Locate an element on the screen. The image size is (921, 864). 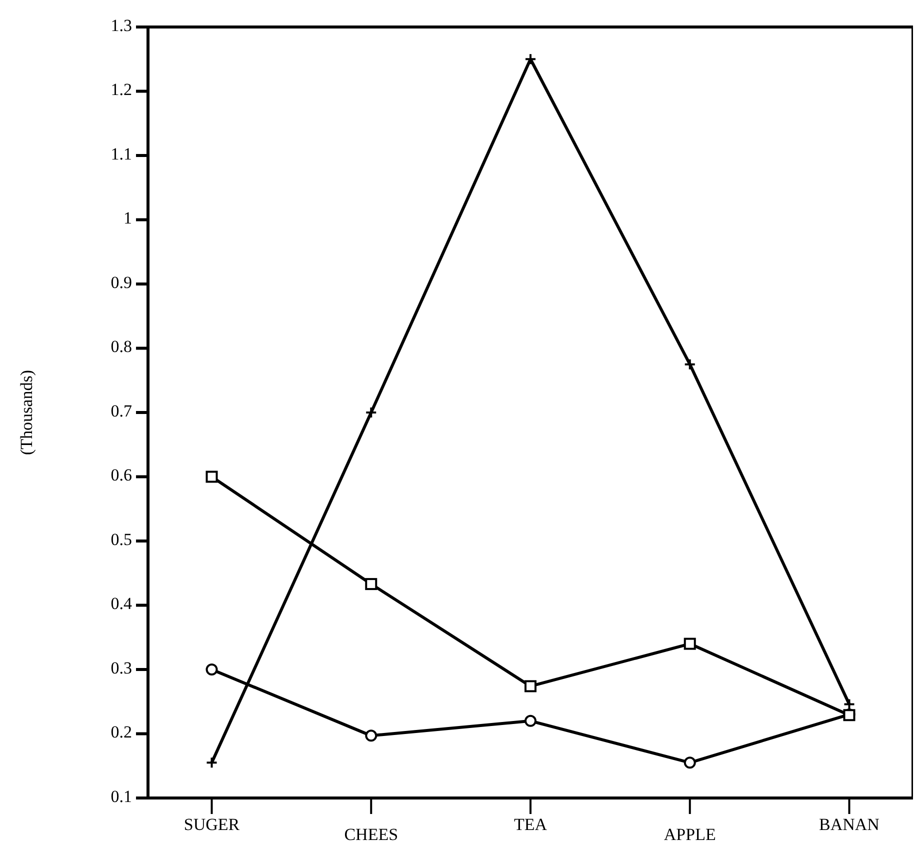
x-tick-label: BANAN is located at coordinates (849, 824).